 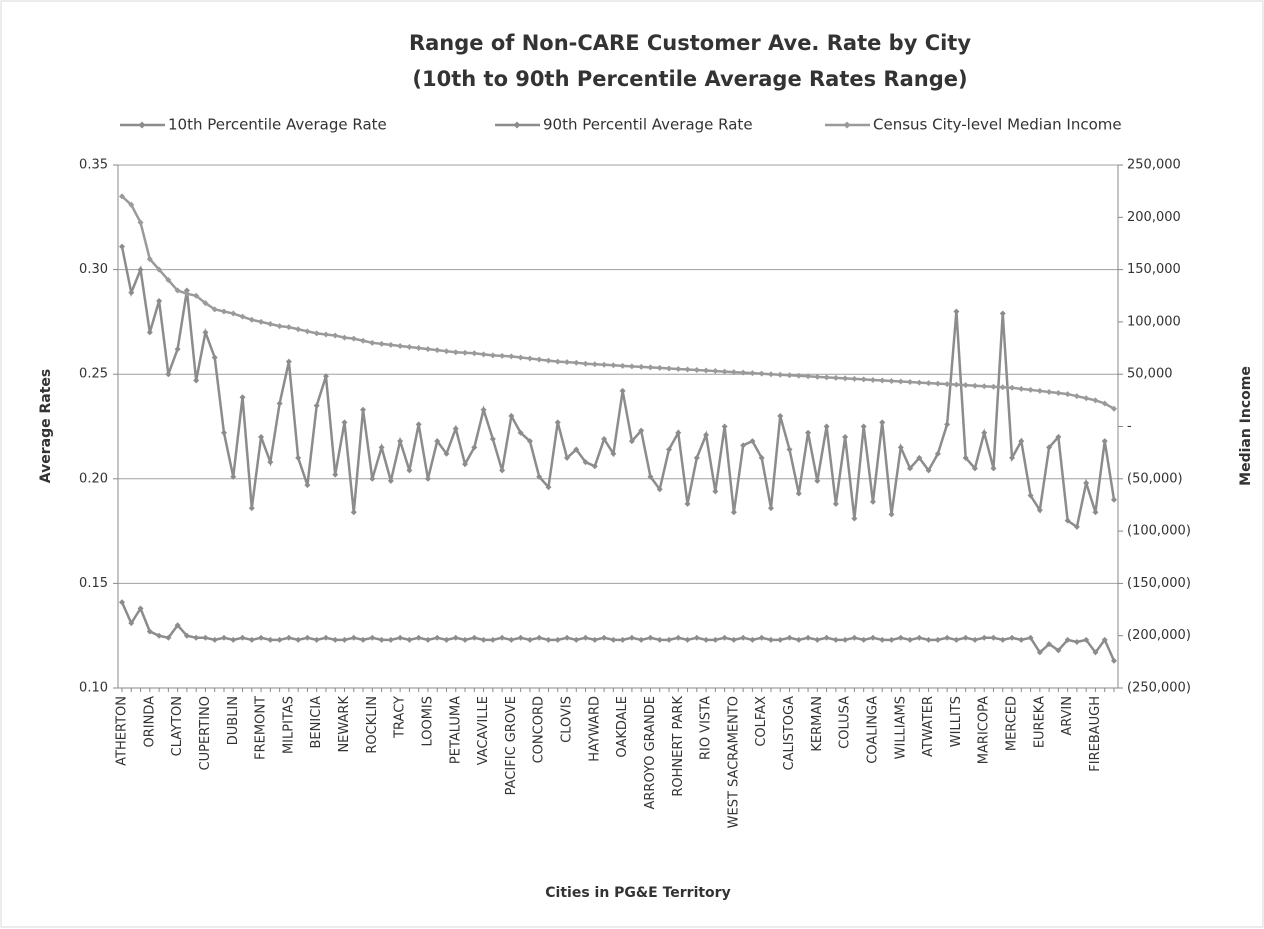 What do you see at coordinates (277, 125) in the screenshot?
I see `legend-label: 10th Percentile Average Rate` at bounding box center [277, 125].